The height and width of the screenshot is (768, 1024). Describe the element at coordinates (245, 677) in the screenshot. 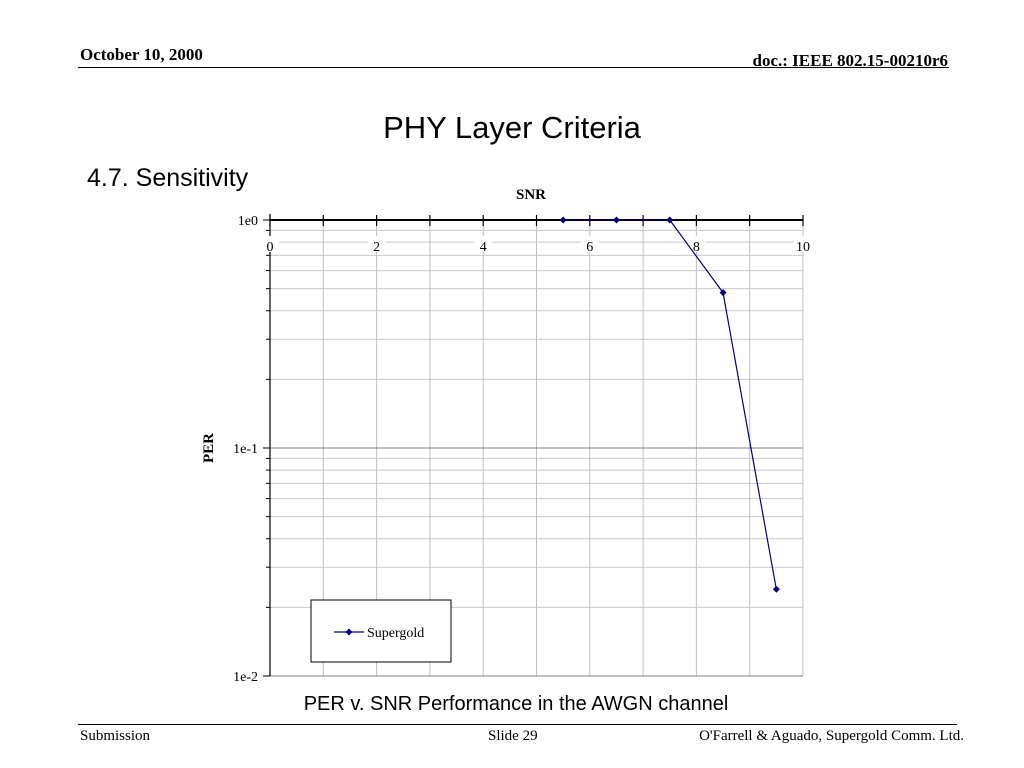

I see `y-tick-label: 1e-2` at that location.